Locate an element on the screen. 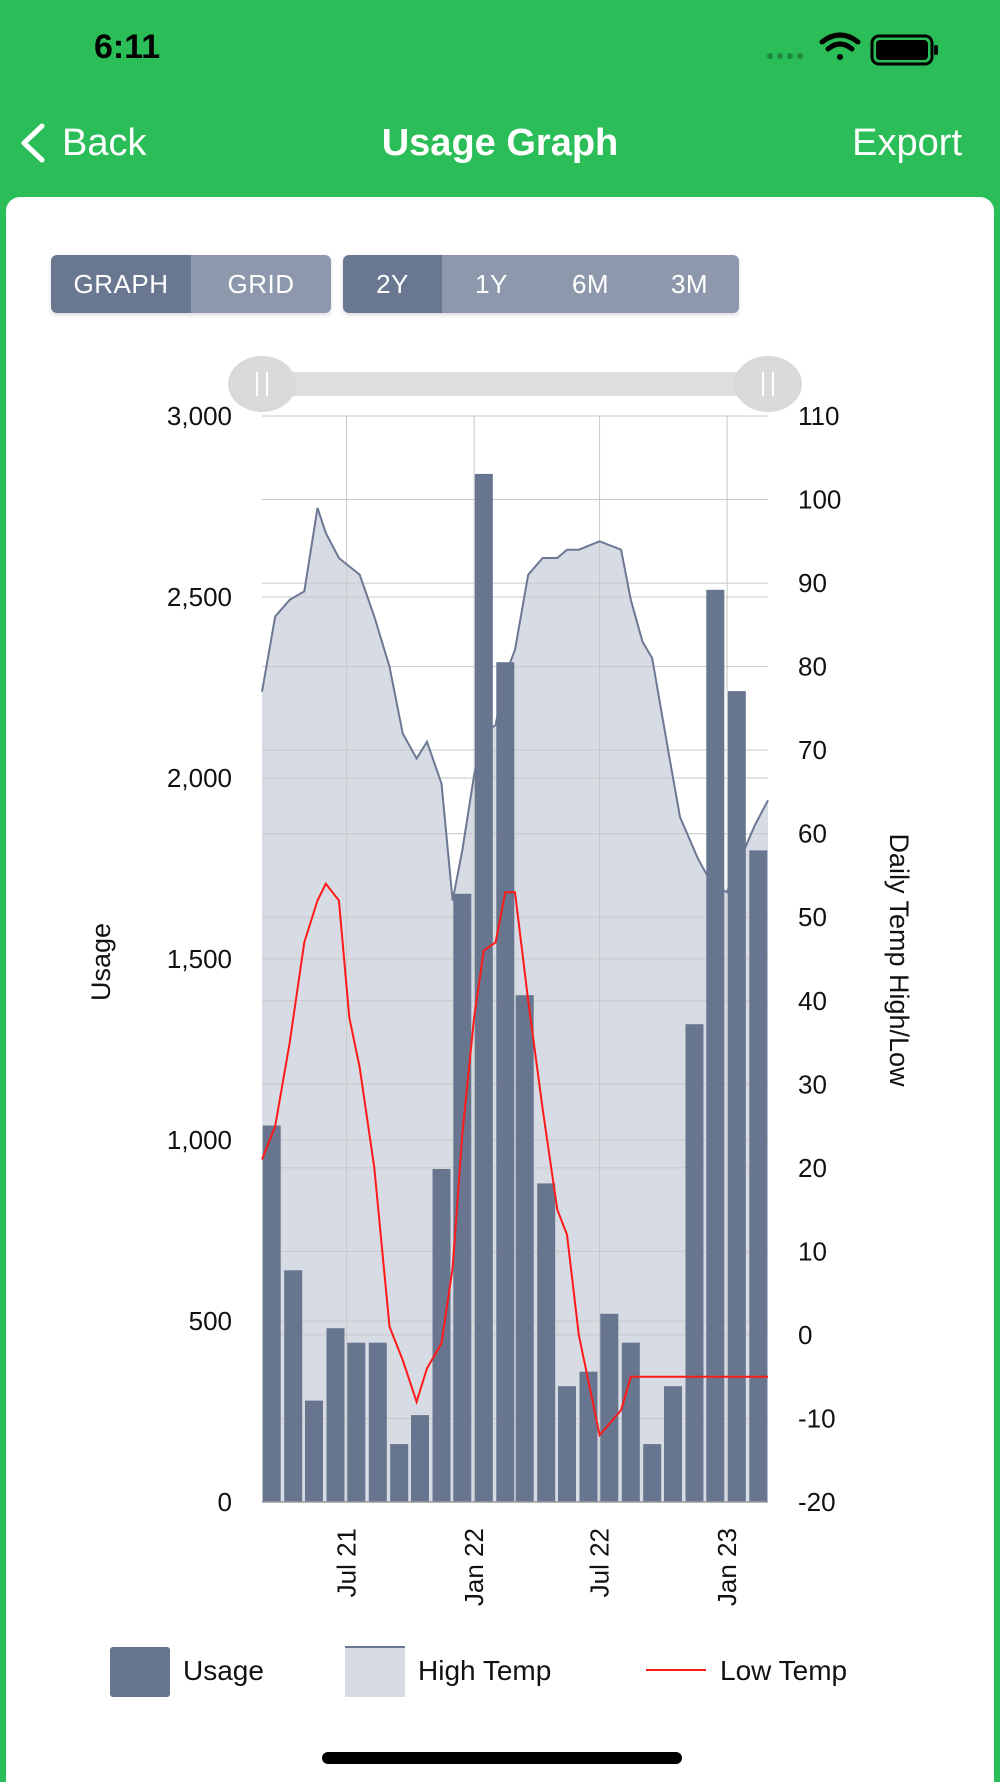 The height and width of the screenshot is (1782, 1000). left-tick-label: 2,000 is located at coordinates (199, 778).